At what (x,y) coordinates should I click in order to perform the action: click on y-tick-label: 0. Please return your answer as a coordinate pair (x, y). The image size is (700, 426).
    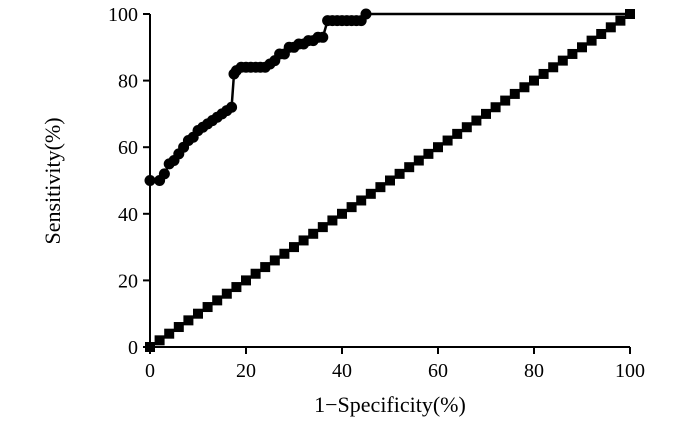
    Looking at the image, I should click on (133, 348).